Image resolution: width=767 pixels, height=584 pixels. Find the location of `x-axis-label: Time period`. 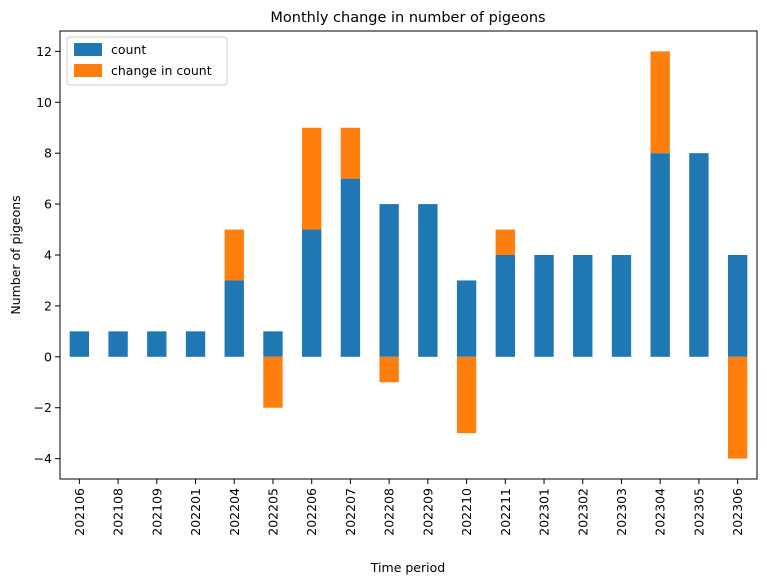

x-axis-label: Time period is located at coordinates (407, 567).